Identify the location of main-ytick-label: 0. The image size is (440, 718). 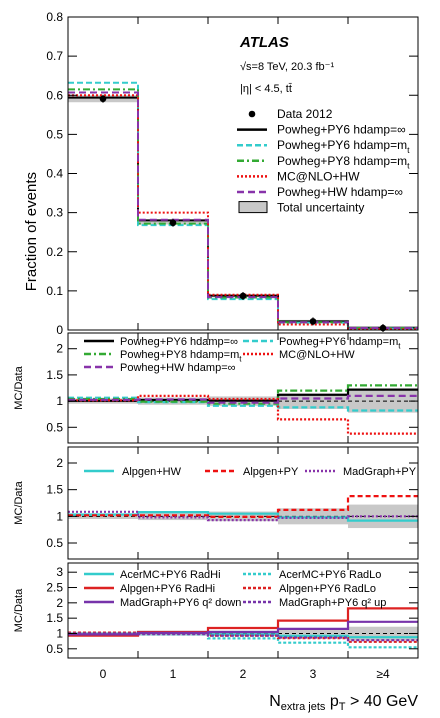
(59, 330).